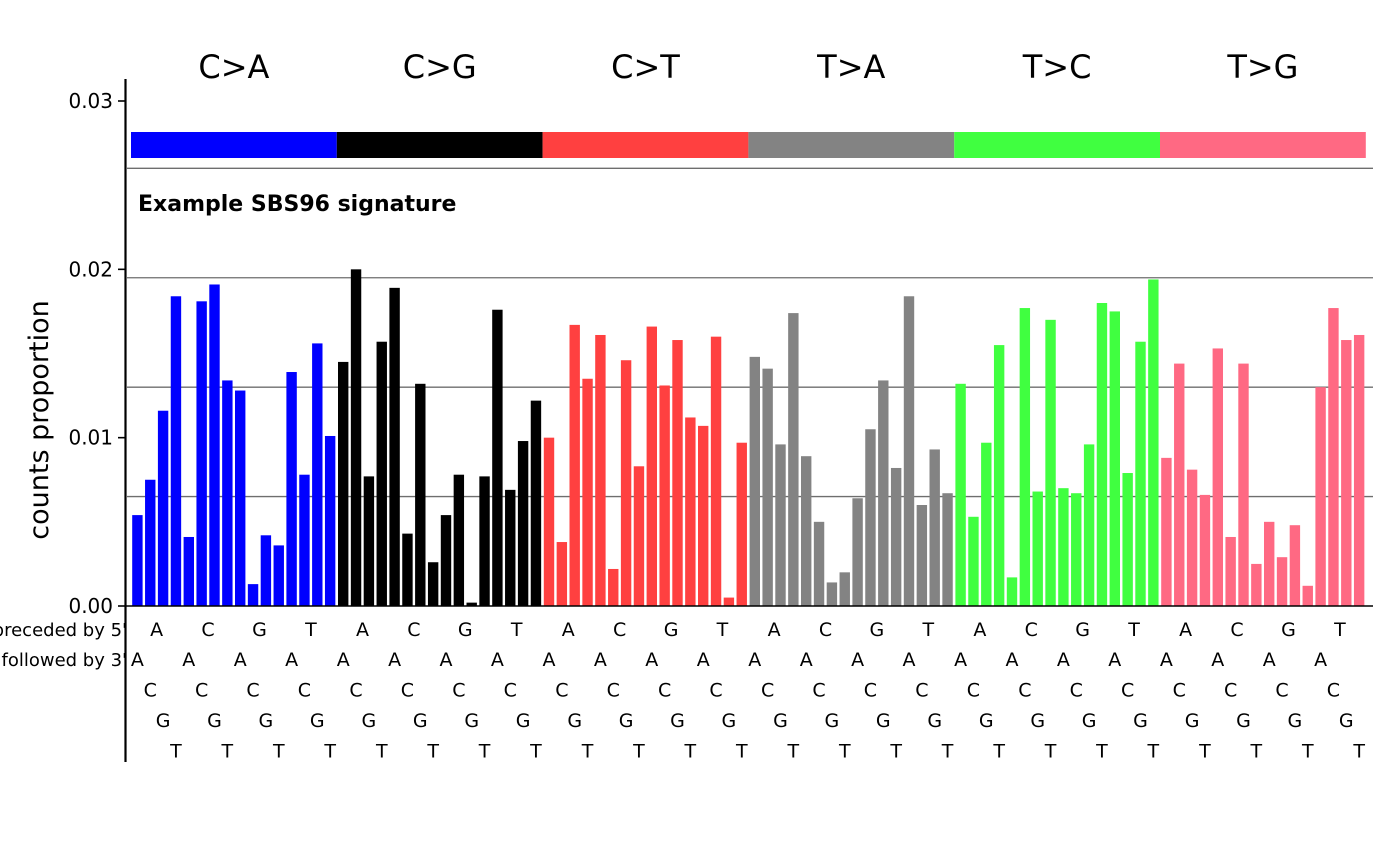 The height and width of the screenshot is (866, 1400). I want to click on mutation-class-bands: C>A C>G C>T T>A T>C T>G, so click(748, 103).